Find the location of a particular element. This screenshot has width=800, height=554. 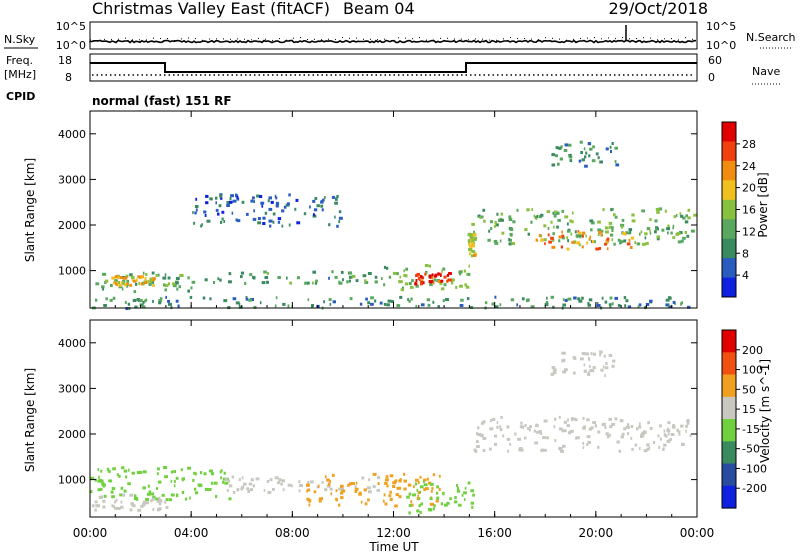

velocity-colorbar-label: Velocity [m s^-1] is located at coordinates (765, 411).